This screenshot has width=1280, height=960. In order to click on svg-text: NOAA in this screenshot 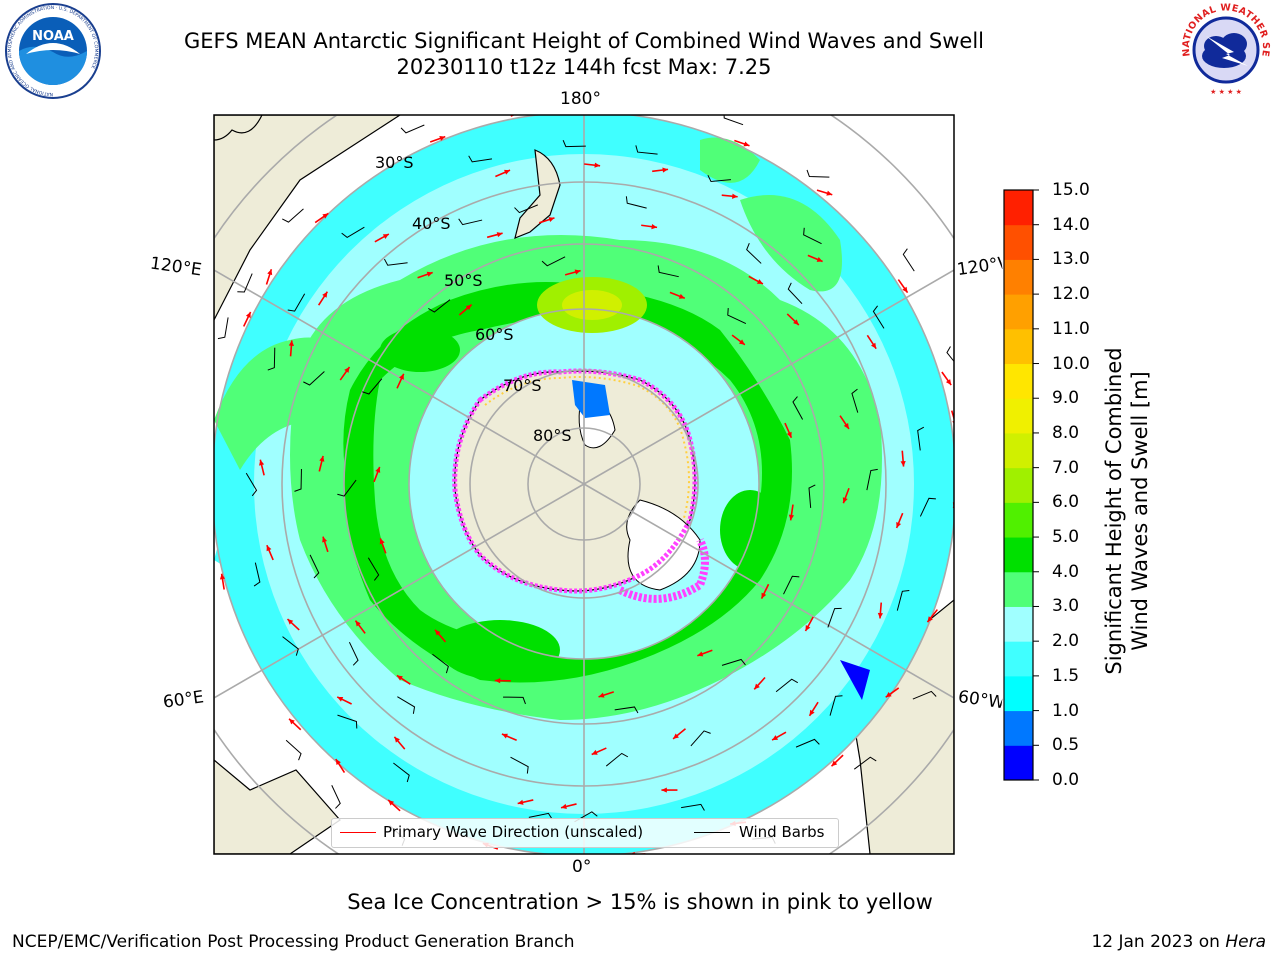, I will do `click(53, 36)`.